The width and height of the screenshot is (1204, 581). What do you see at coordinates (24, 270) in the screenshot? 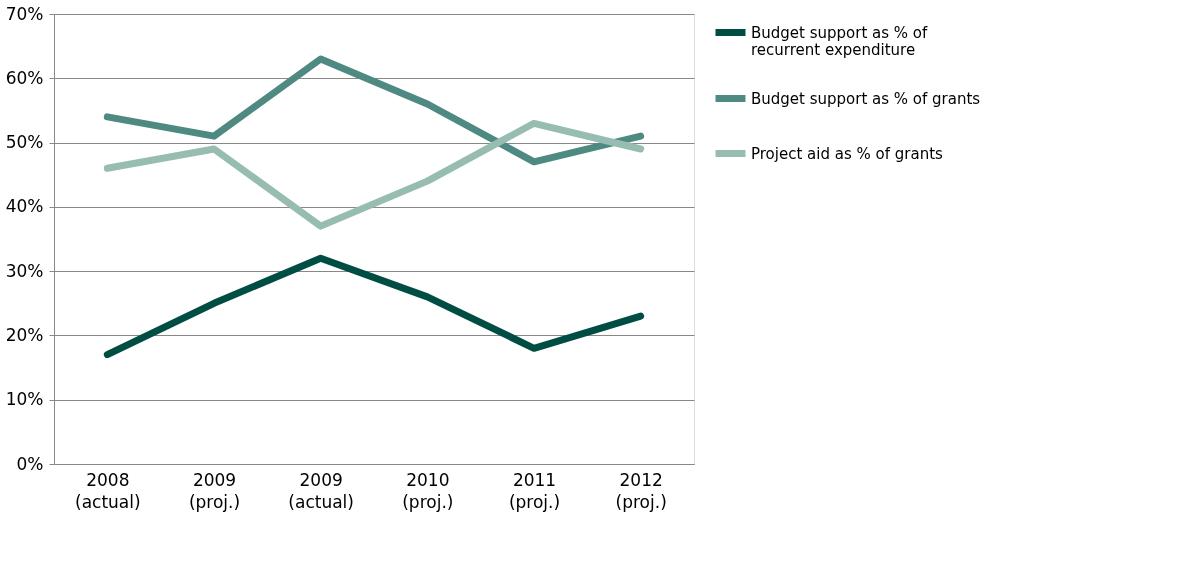
I see `y-tick-label: 30%` at bounding box center [24, 270].